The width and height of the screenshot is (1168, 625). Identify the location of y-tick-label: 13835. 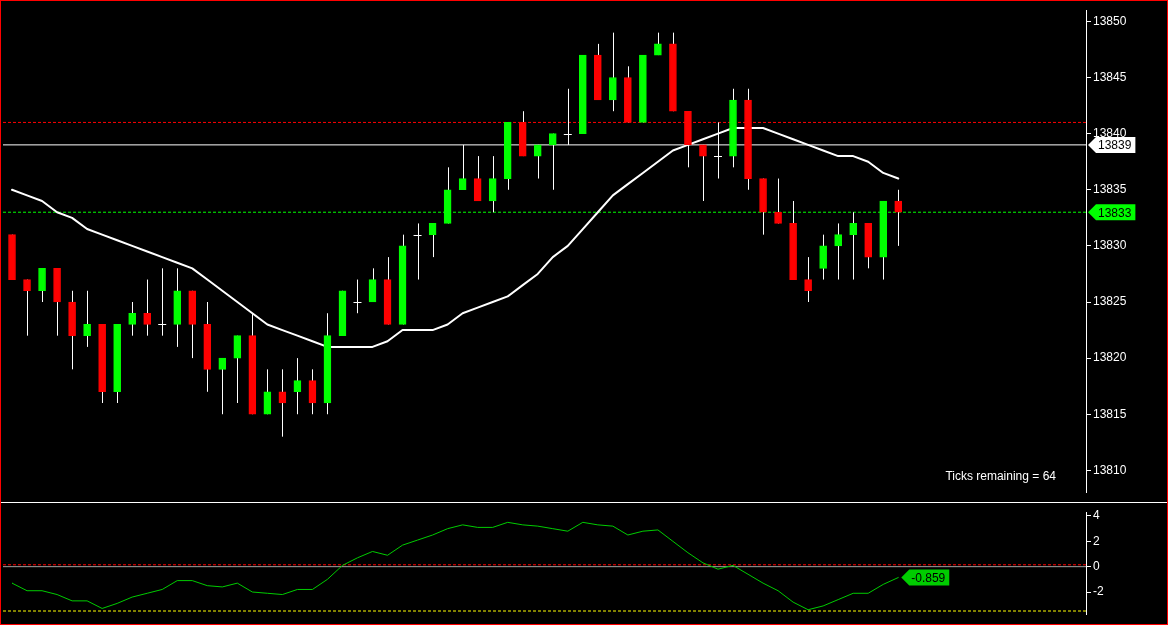
(1110, 189).